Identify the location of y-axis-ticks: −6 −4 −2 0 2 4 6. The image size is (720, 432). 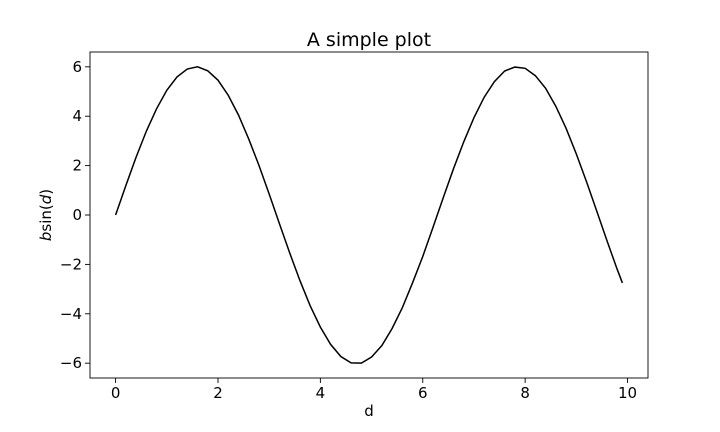
(75, 215).